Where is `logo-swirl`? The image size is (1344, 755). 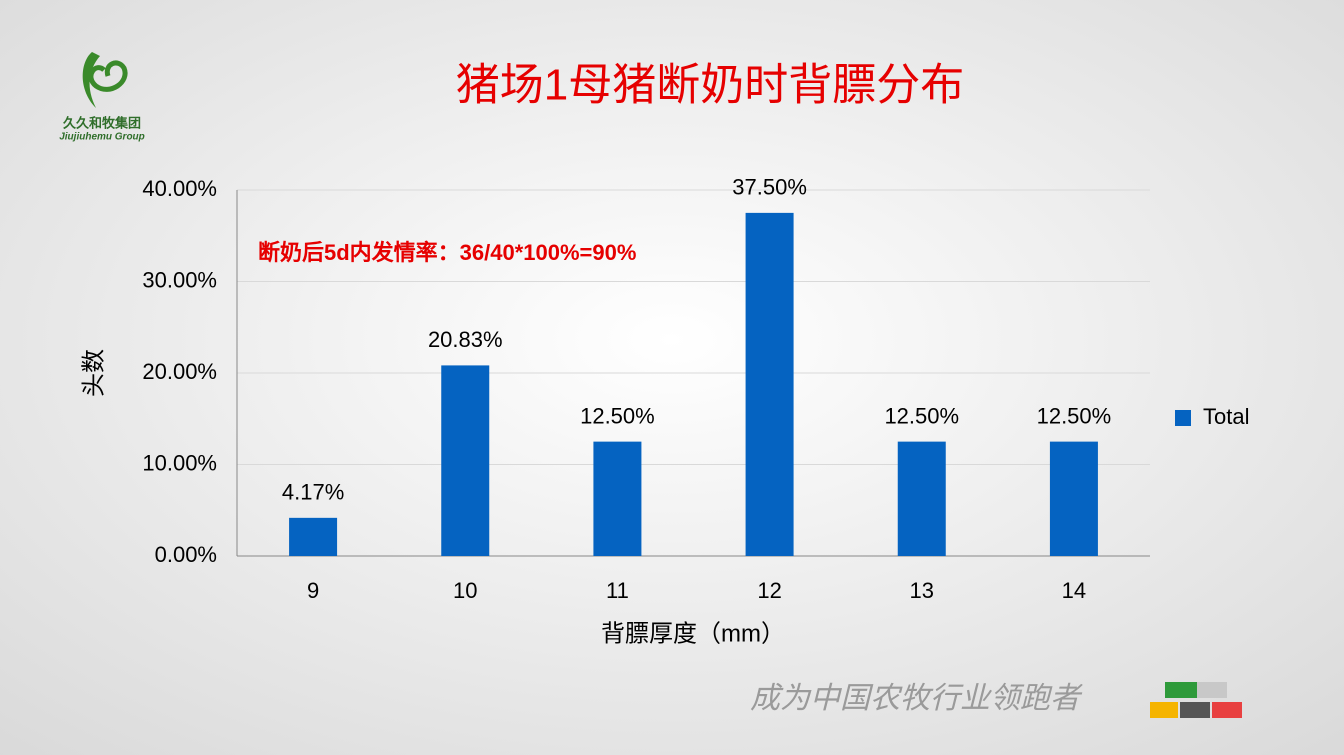 logo-swirl is located at coordinates (108, 76).